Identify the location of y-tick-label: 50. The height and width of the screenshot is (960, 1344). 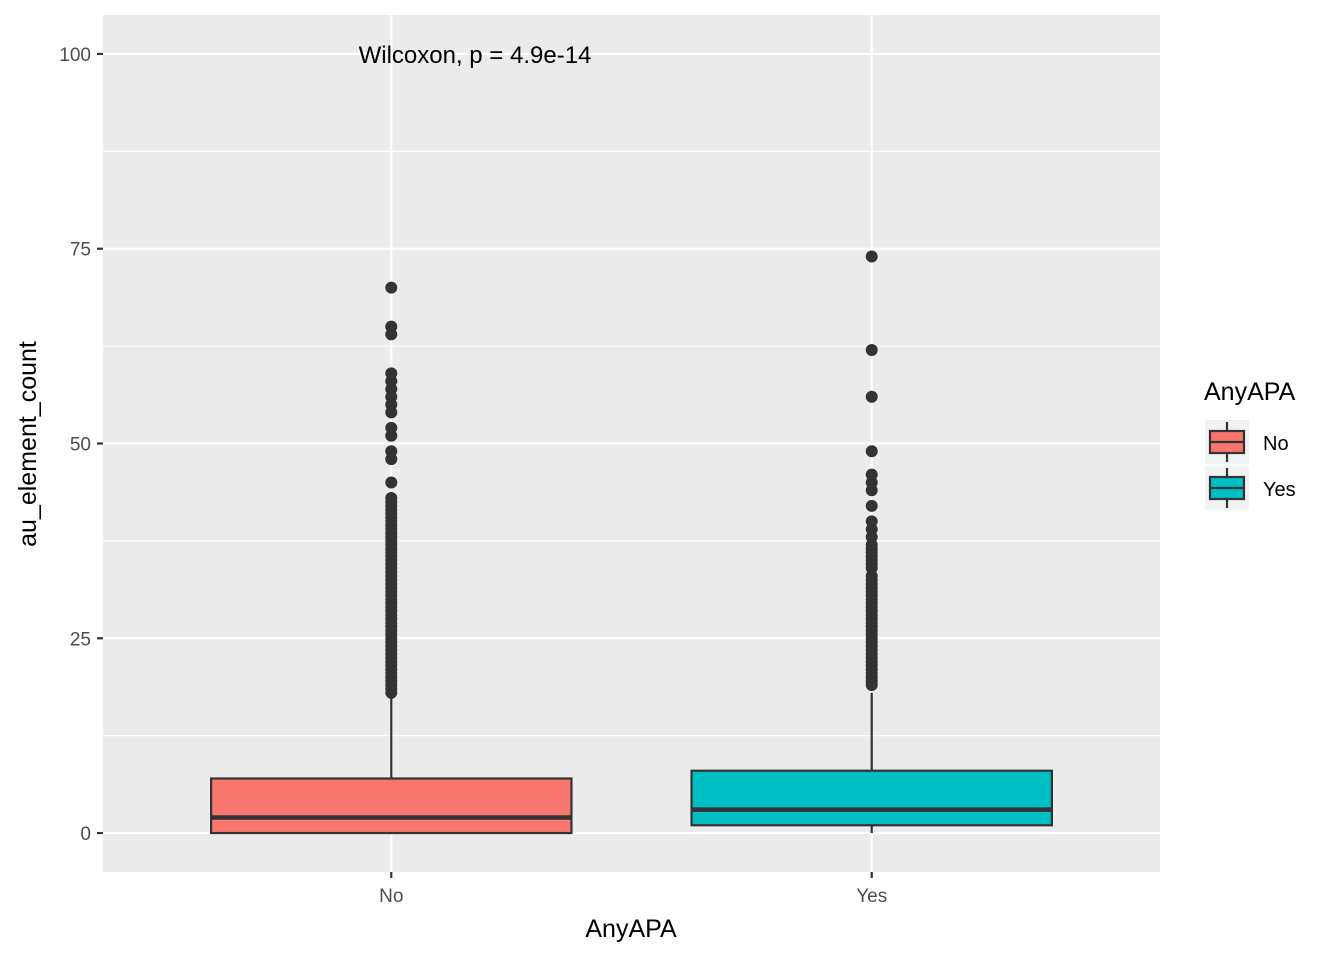
(80, 445).